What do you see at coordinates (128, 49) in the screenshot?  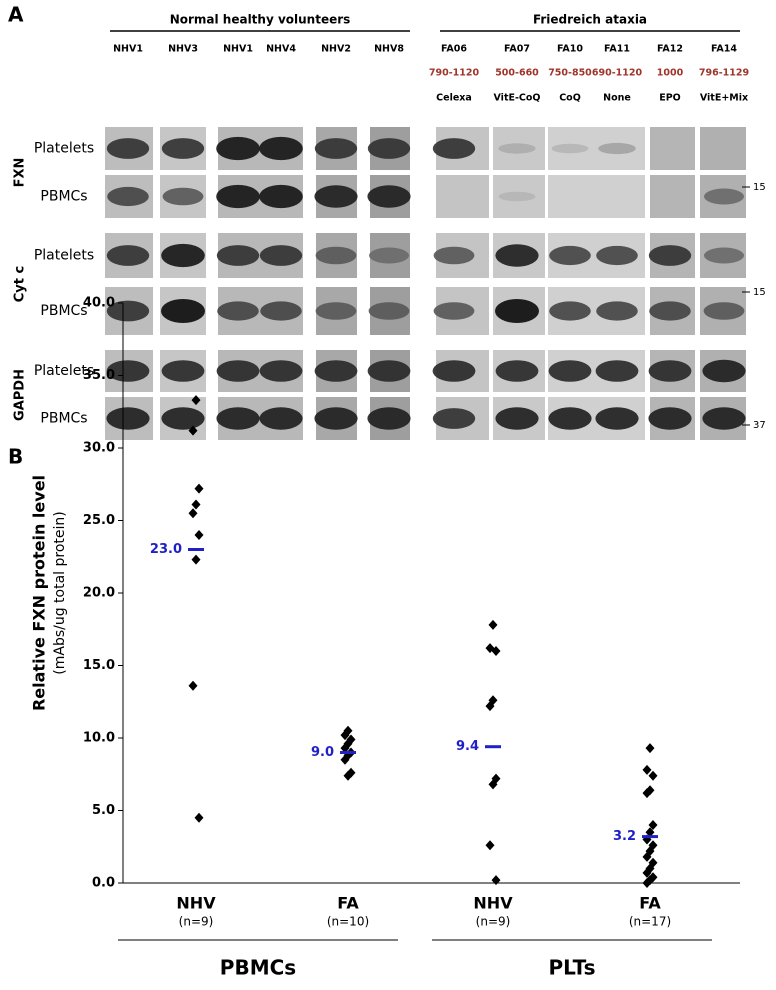 I see `sample-id: NHV1` at bounding box center [128, 49].